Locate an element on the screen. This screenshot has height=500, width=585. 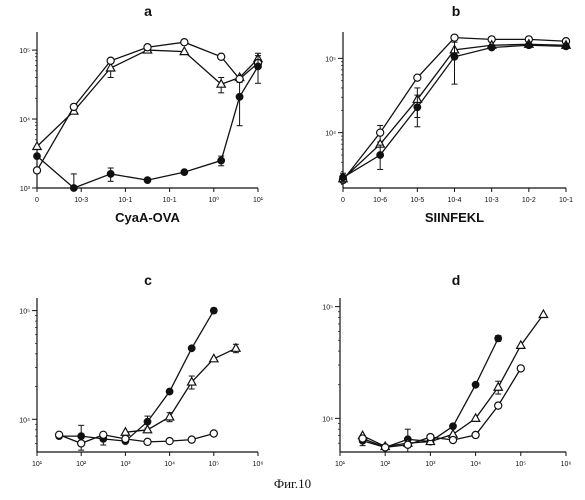
x-tick-label: 10-4 is located at coordinates (454, 200).